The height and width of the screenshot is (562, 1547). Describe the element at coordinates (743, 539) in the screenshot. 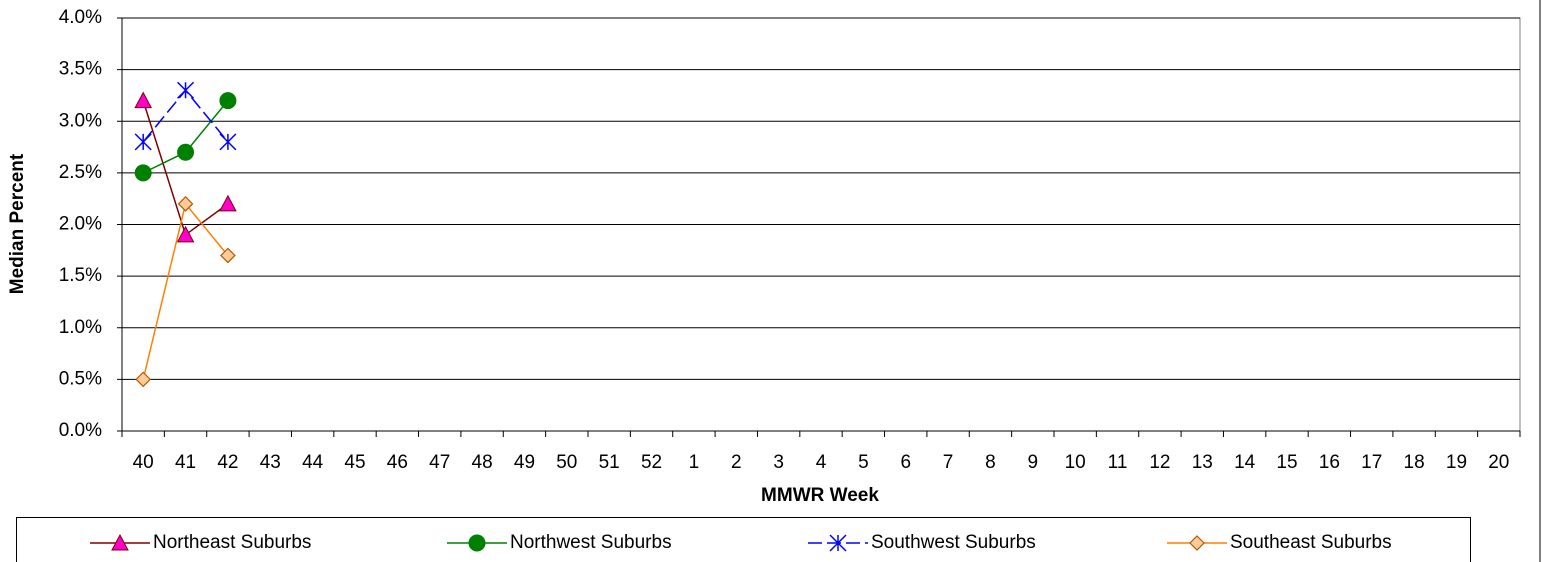

I see `legend-box` at that location.